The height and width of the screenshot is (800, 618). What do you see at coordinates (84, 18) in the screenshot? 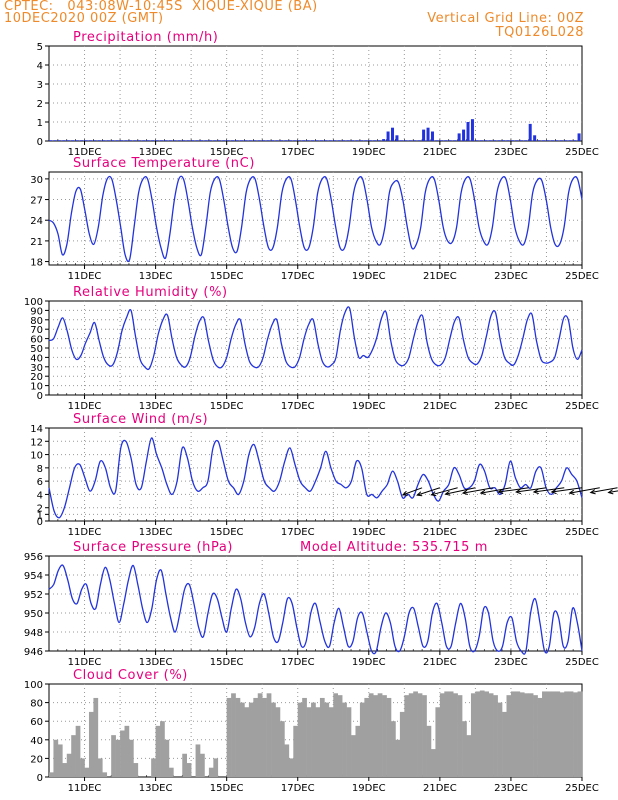
I see `forecast-start-date: 10DEC2020 00Z (GMT)` at bounding box center [84, 18].